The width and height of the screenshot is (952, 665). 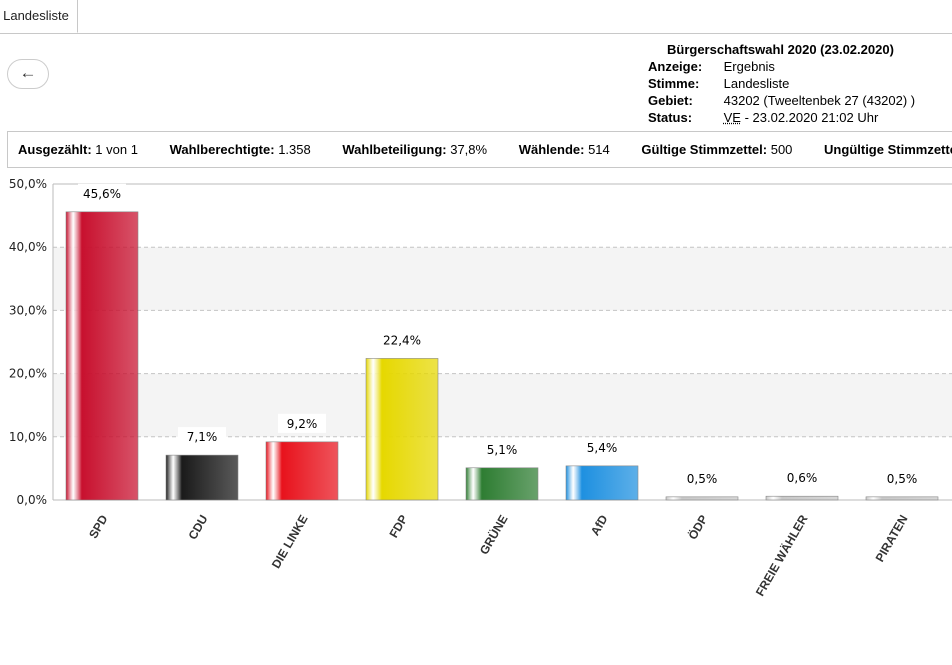 What do you see at coordinates (493, 534) in the screenshot?
I see `x-tick-label: GRÜNE` at bounding box center [493, 534].